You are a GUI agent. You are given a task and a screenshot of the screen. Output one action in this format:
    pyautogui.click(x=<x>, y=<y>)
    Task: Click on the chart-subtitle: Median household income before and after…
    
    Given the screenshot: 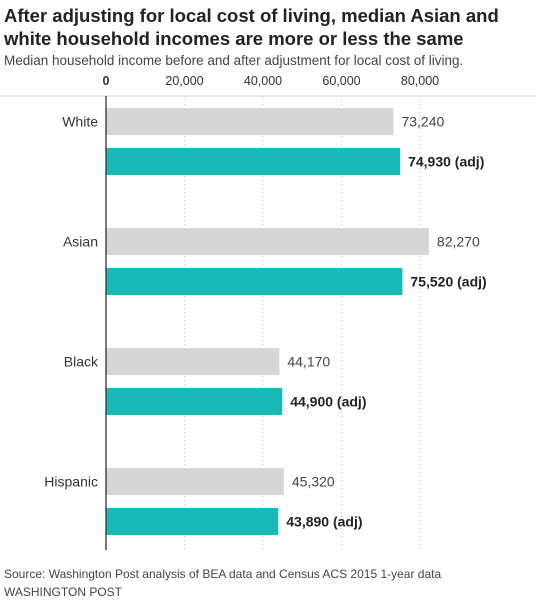 What is the action you would take?
    pyautogui.click(x=234, y=60)
    